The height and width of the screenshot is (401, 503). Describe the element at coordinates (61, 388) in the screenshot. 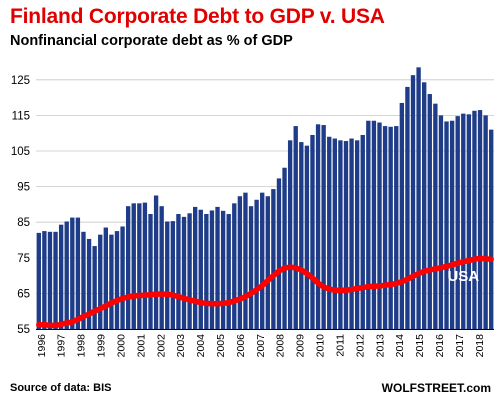

I see `source-note: Source of data: BIS` at that location.